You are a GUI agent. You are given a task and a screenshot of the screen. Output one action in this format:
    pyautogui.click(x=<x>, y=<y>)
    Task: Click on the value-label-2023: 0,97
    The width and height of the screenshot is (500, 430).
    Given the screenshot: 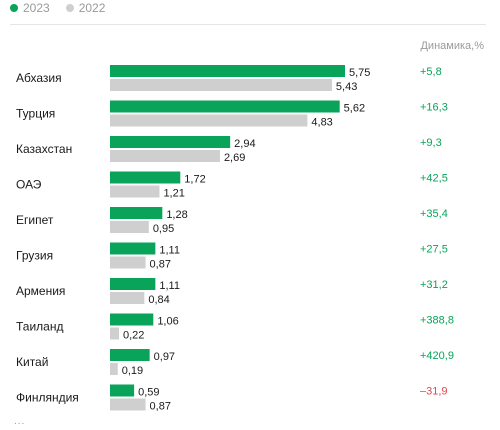 What is the action you would take?
    pyautogui.click(x=164, y=357)
    